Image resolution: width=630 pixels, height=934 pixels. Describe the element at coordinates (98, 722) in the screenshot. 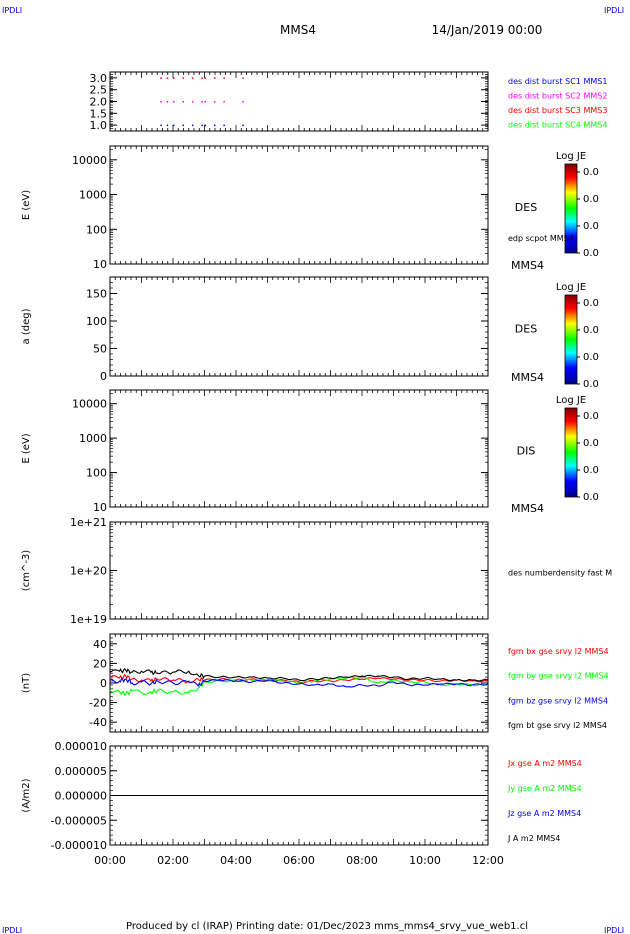

I see `y-tick-label: -40` at that location.